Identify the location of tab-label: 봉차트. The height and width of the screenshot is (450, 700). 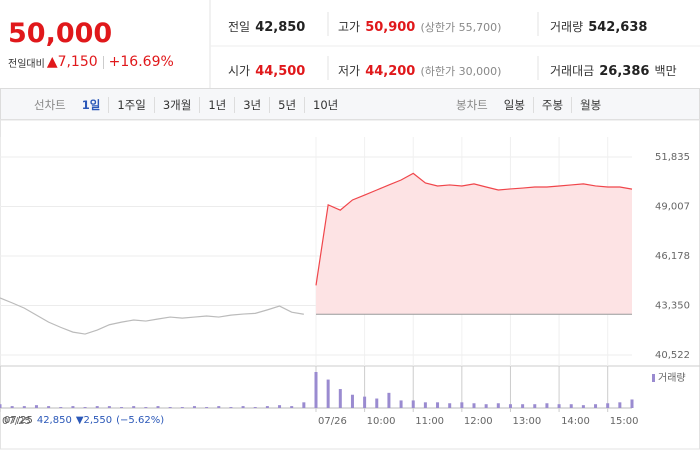
(472, 105).